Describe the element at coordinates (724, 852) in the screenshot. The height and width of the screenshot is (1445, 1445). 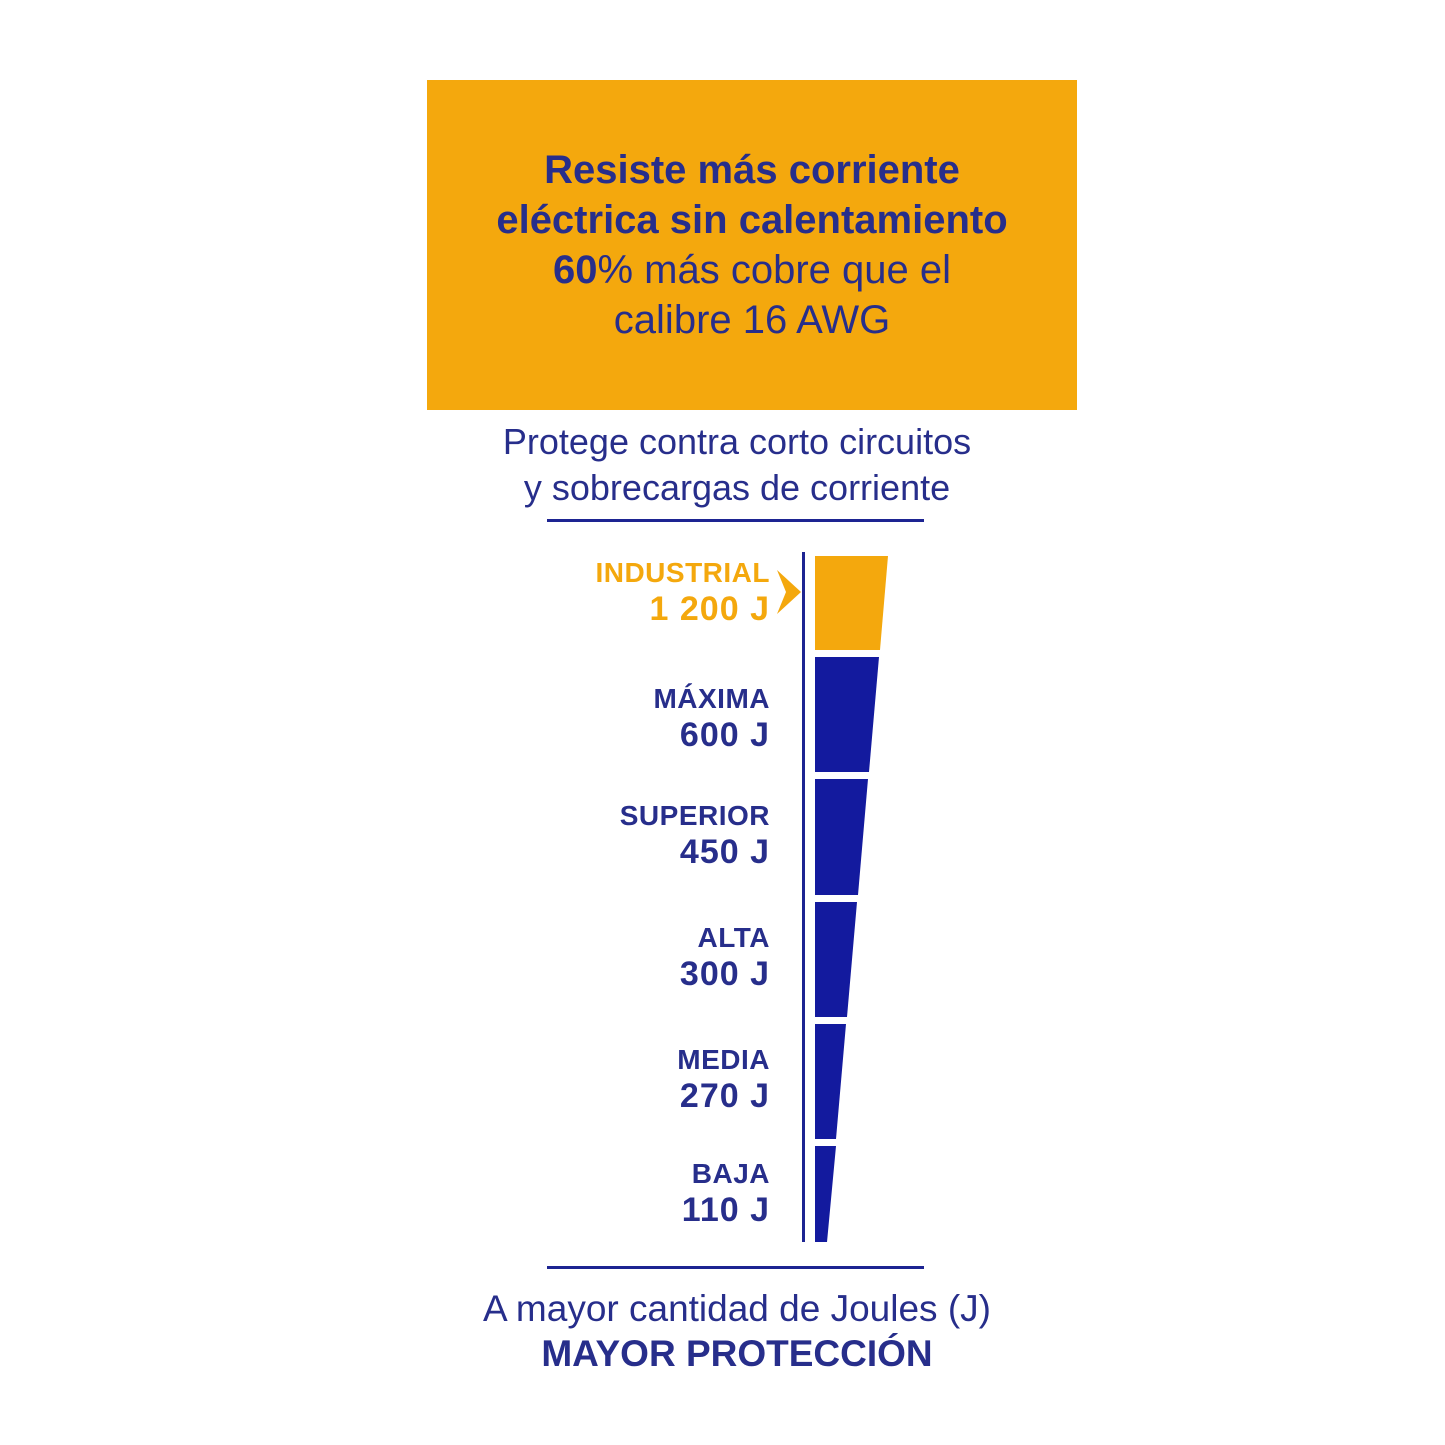
I see `level-value: 450 J` at that location.